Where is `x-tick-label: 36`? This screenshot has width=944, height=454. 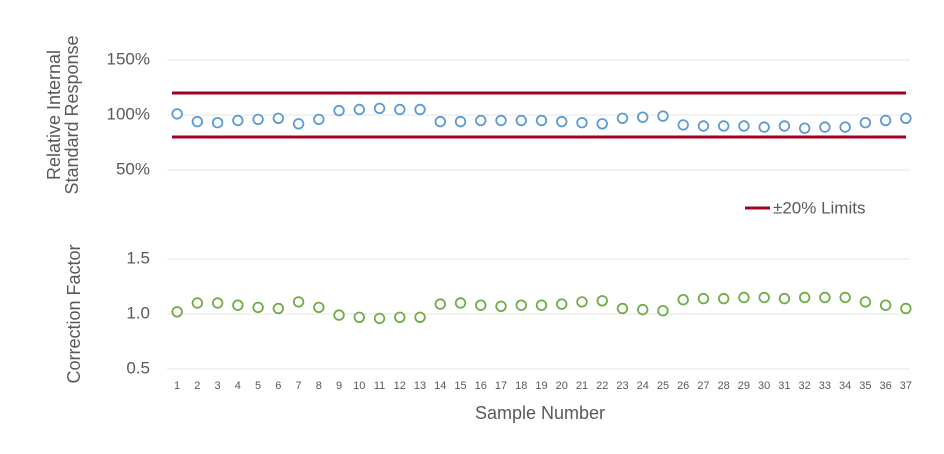
x-tick-label: 36 is located at coordinates (886, 386).